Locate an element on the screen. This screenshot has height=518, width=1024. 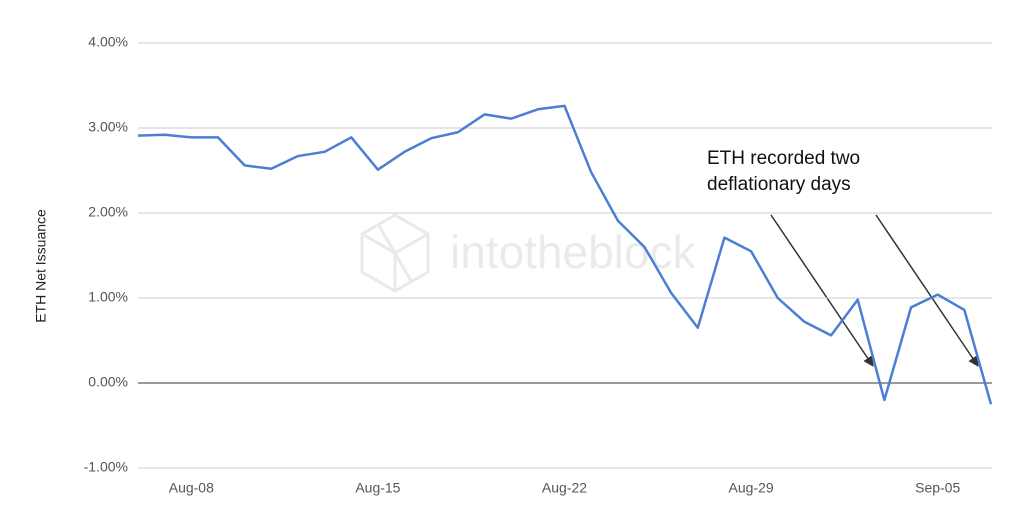
x-tick-label: Aug-22 is located at coordinates (564, 488).